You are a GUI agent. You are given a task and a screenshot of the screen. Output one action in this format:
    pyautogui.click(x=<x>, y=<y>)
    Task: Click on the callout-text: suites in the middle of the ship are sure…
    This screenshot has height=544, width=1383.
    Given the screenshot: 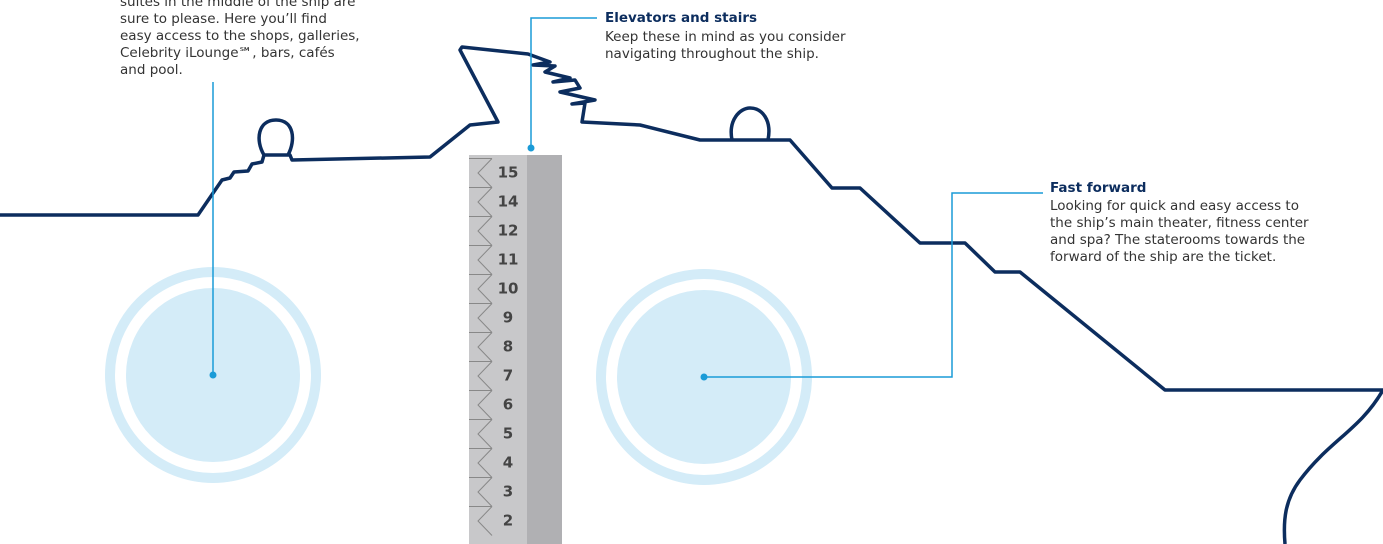 What is the action you would take?
    pyautogui.click(x=240, y=39)
    